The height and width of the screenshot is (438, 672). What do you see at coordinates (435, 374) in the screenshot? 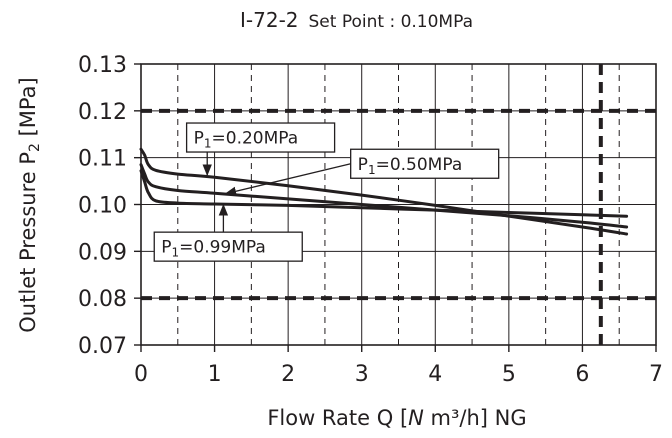
I see `x-tick-label: 4` at bounding box center [435, 374].